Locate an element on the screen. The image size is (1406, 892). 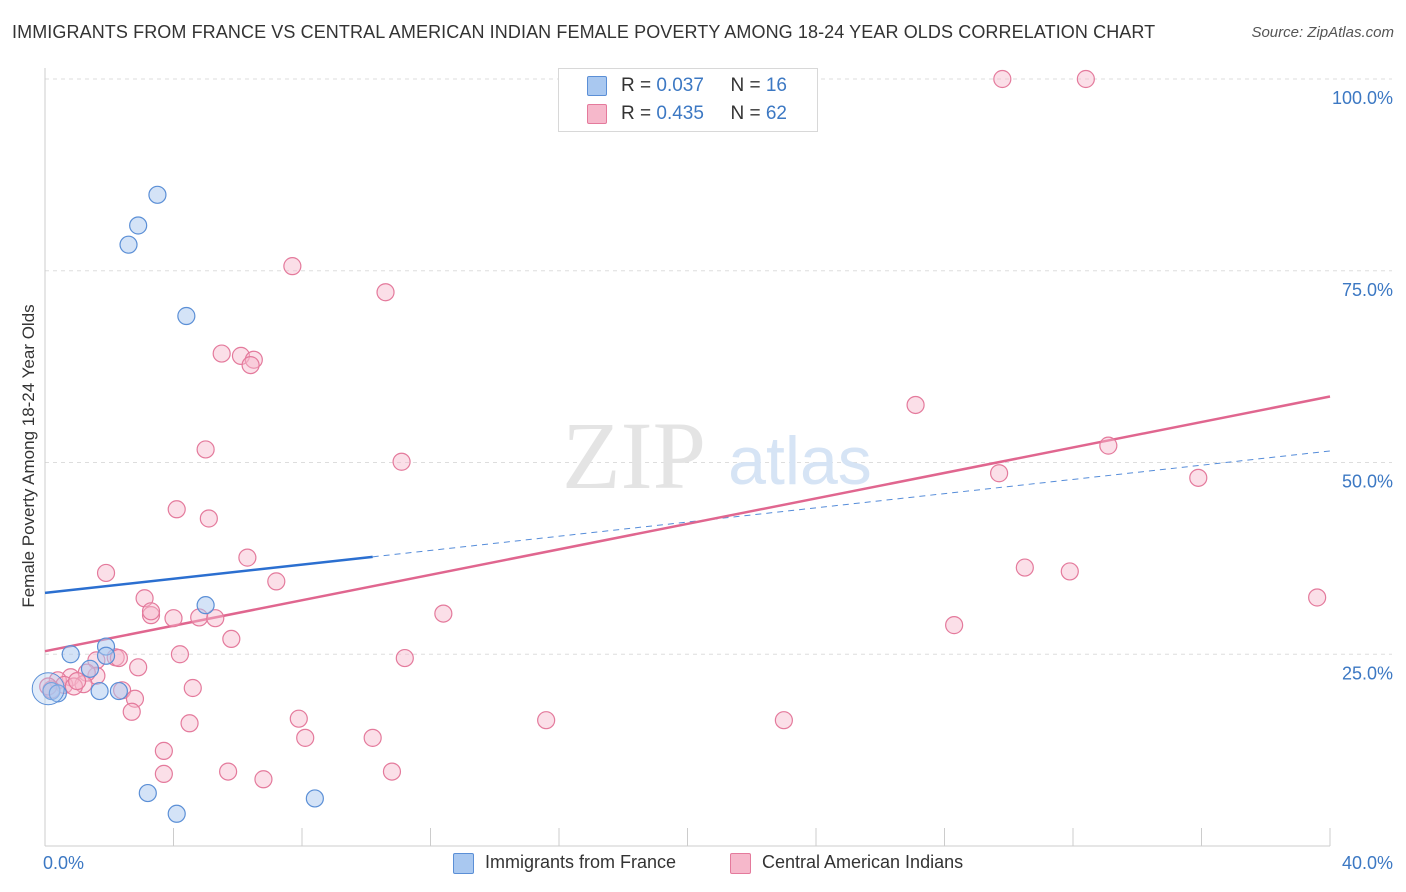
watermark-atlas: atlas is located at coordinates (800, 461).